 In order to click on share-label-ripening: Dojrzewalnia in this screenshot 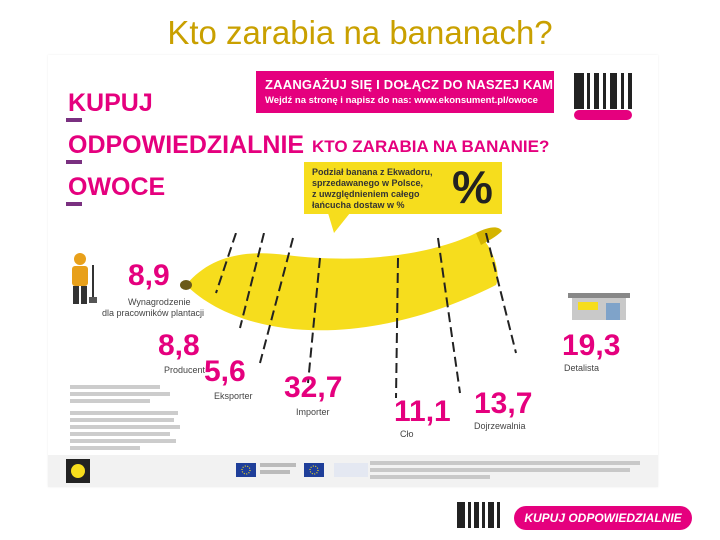, I will do `click(500, 426)`.